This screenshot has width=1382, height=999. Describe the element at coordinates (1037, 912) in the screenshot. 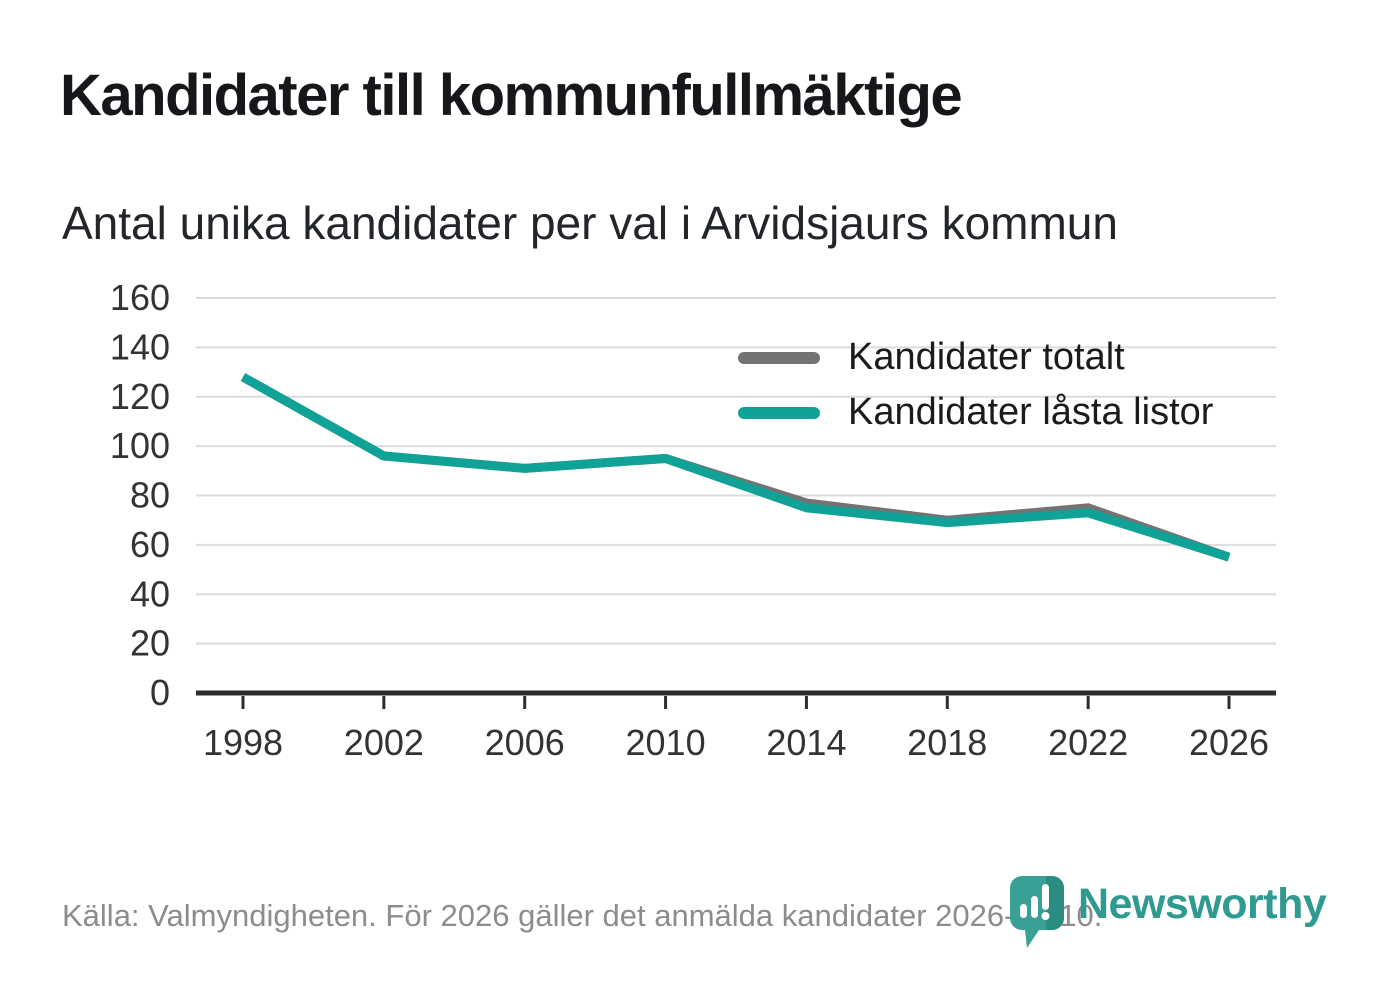

I see `newsworthy-pin-icon` at that location.